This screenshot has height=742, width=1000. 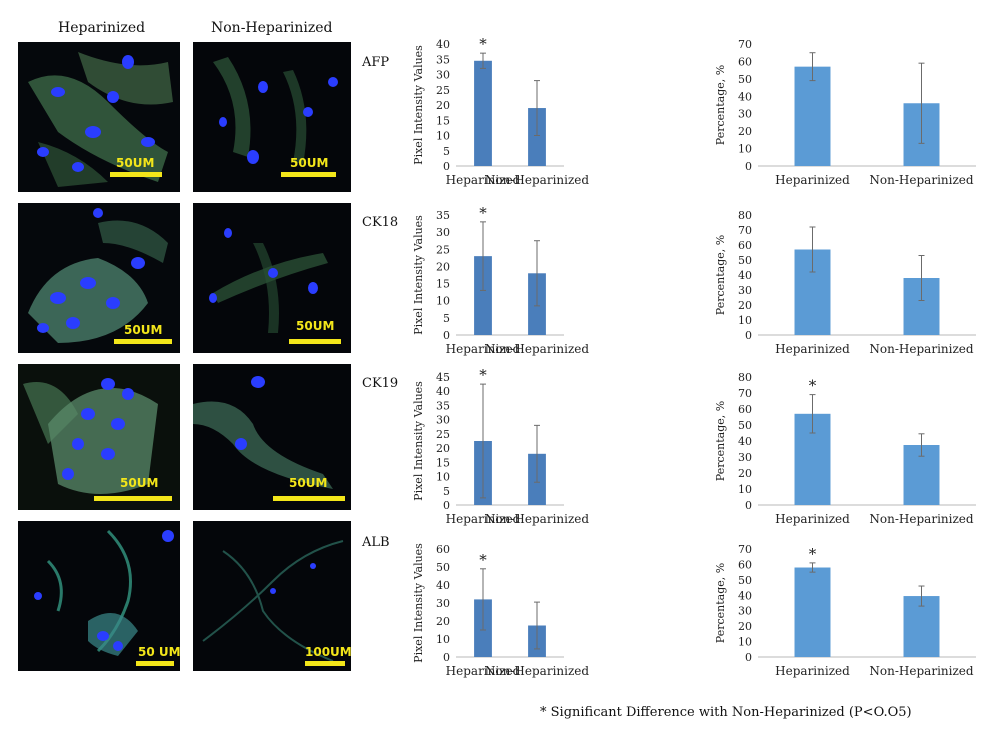 What do you see at coordinates (745, 393) in the screenshot?
I see `y-tick-label: 70` at bounding box center [745, 393].